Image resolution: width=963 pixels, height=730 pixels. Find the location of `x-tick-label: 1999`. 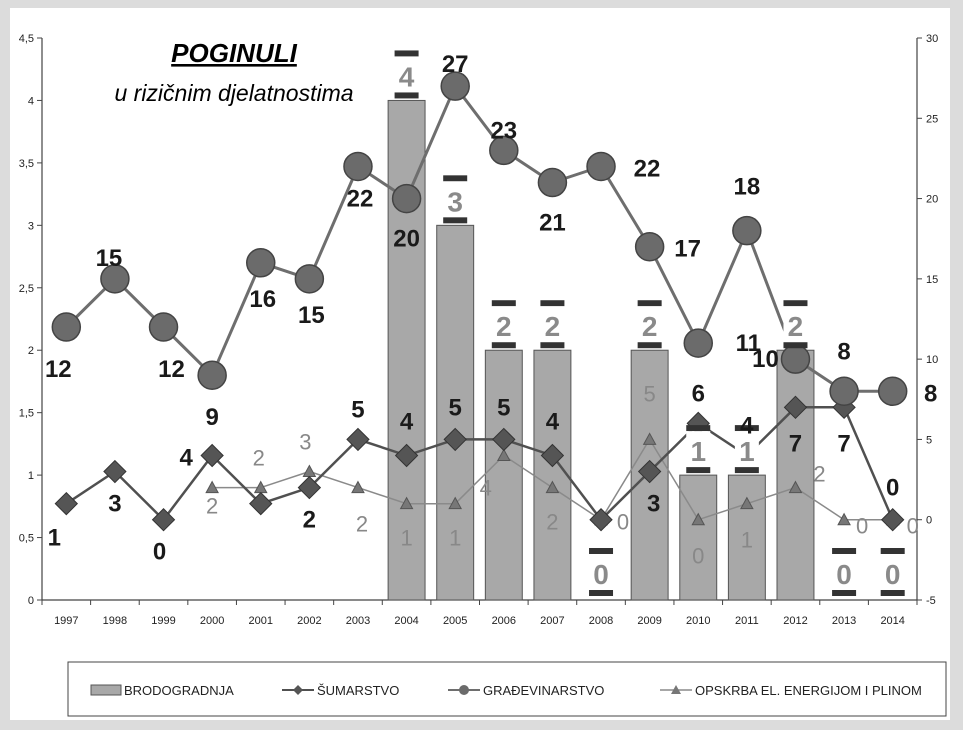

x-tick-label: 1999 is located at coordinates (163, 621).